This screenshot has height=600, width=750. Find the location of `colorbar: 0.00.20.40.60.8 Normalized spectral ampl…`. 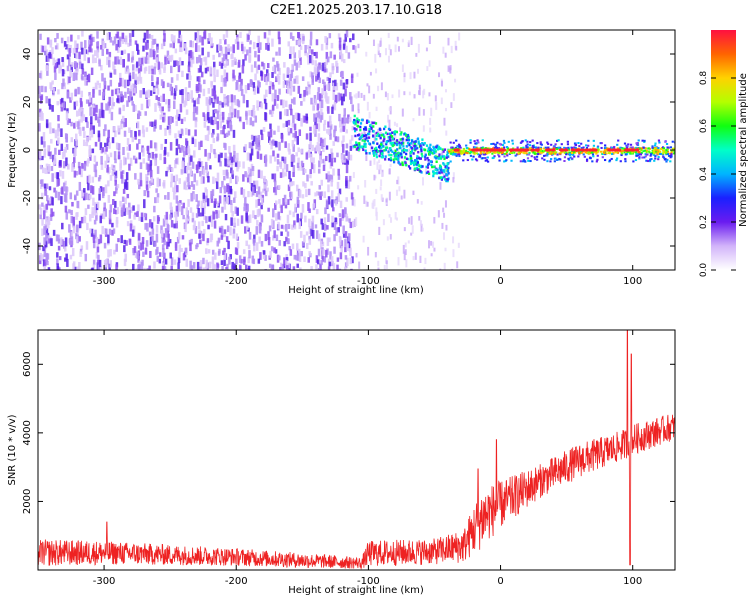

colorbar: 0.00.20.40.60.8 Normalized spectral ampl… is located at coordinates (724, 153).